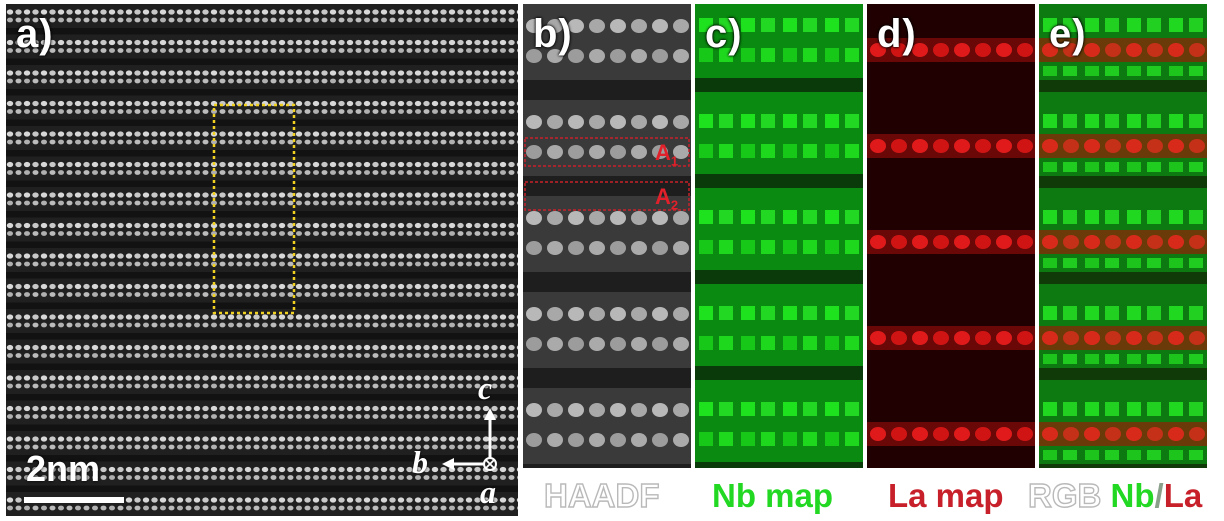  What do you see at coordinates (63, 468) in the screenshot?
I see `scale-bar-label: 2nm` at bounding box center [63, 468].